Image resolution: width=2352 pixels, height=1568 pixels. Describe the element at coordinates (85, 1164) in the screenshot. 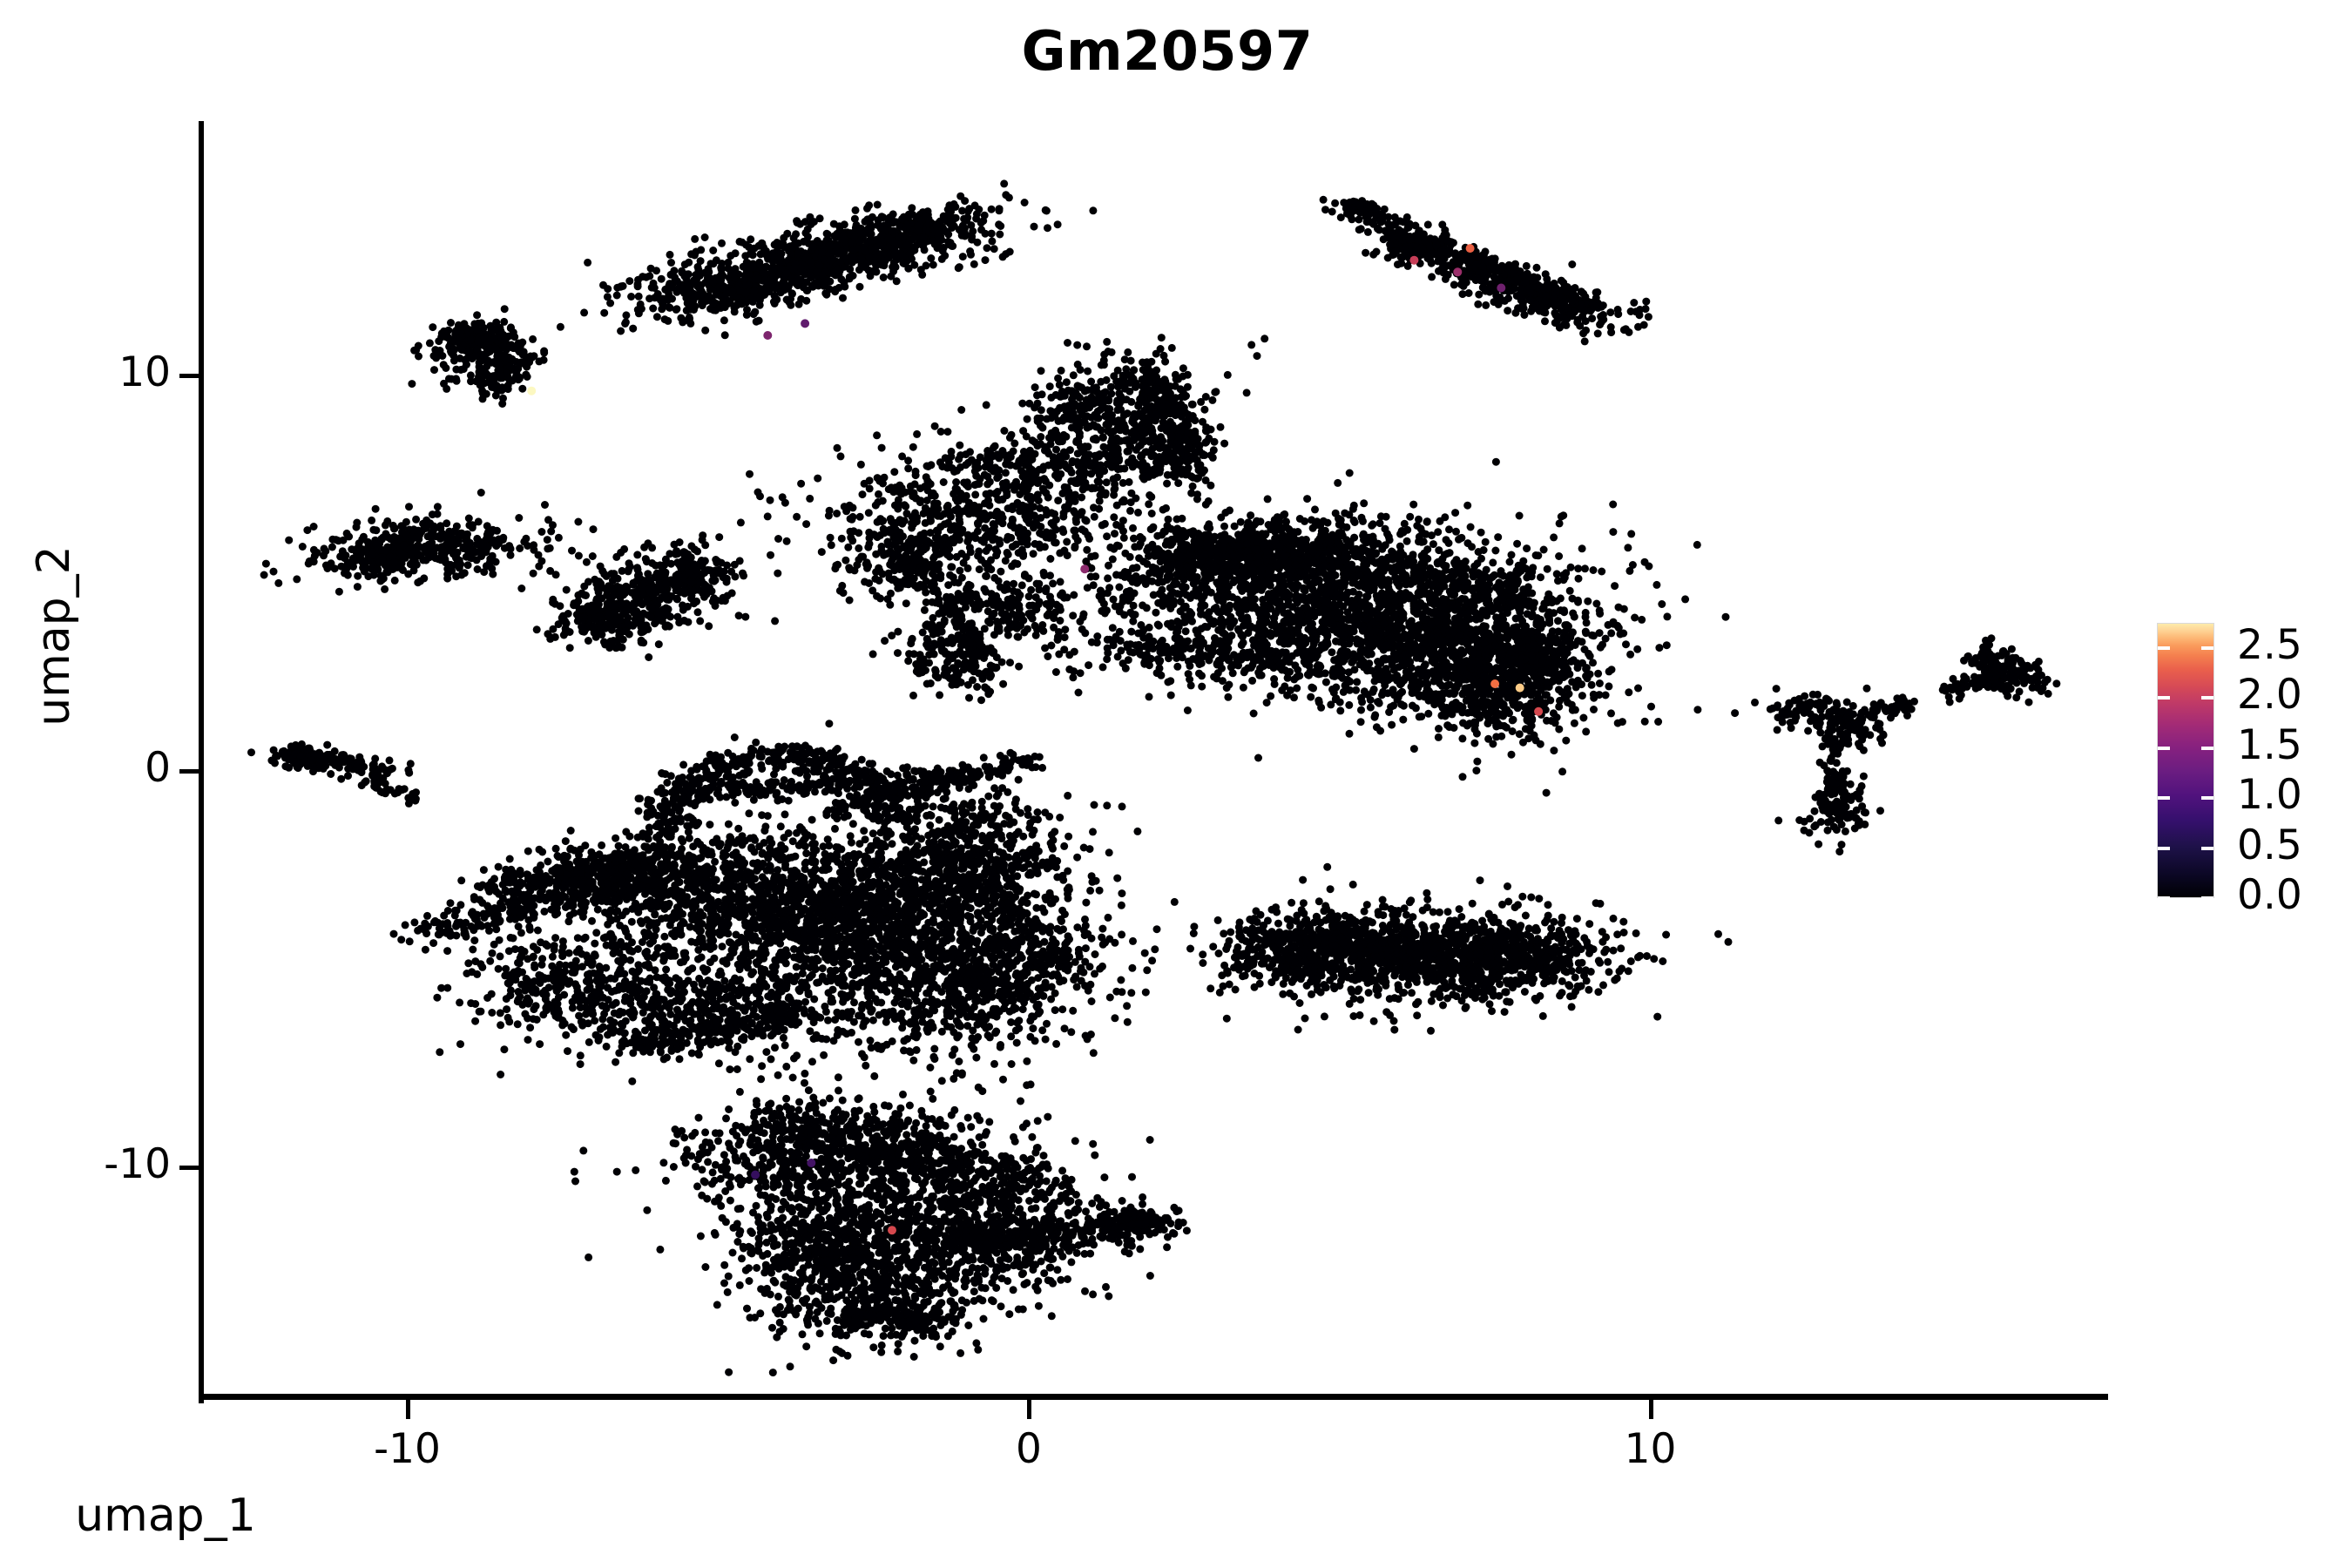

I see `y-tick-label: -10` at that location.